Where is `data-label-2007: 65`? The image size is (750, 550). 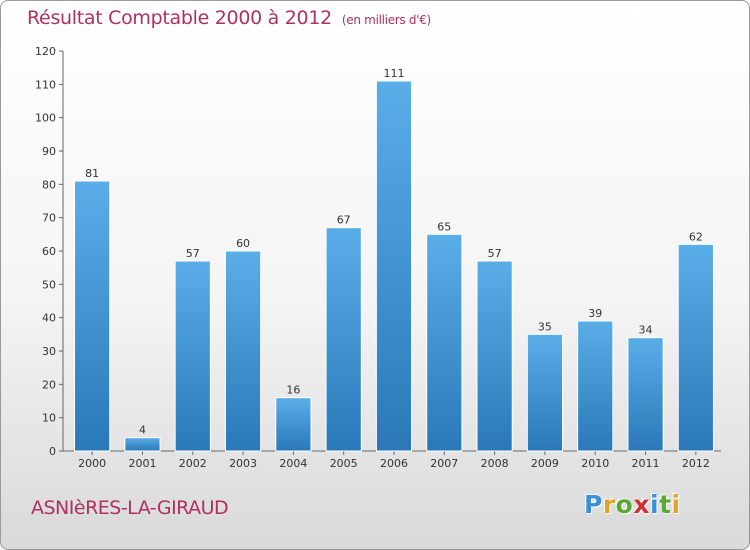 data-label-2007: 65 is located at coordinates (444, 226).